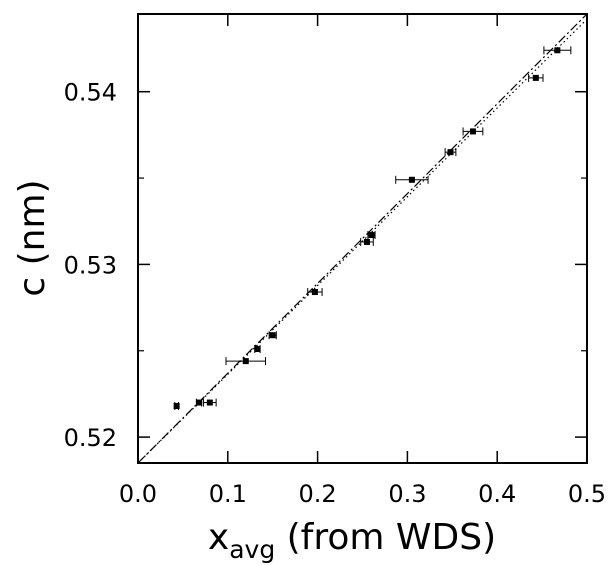  I want to click on y-tick-label: 0.52, so click(90, 438).